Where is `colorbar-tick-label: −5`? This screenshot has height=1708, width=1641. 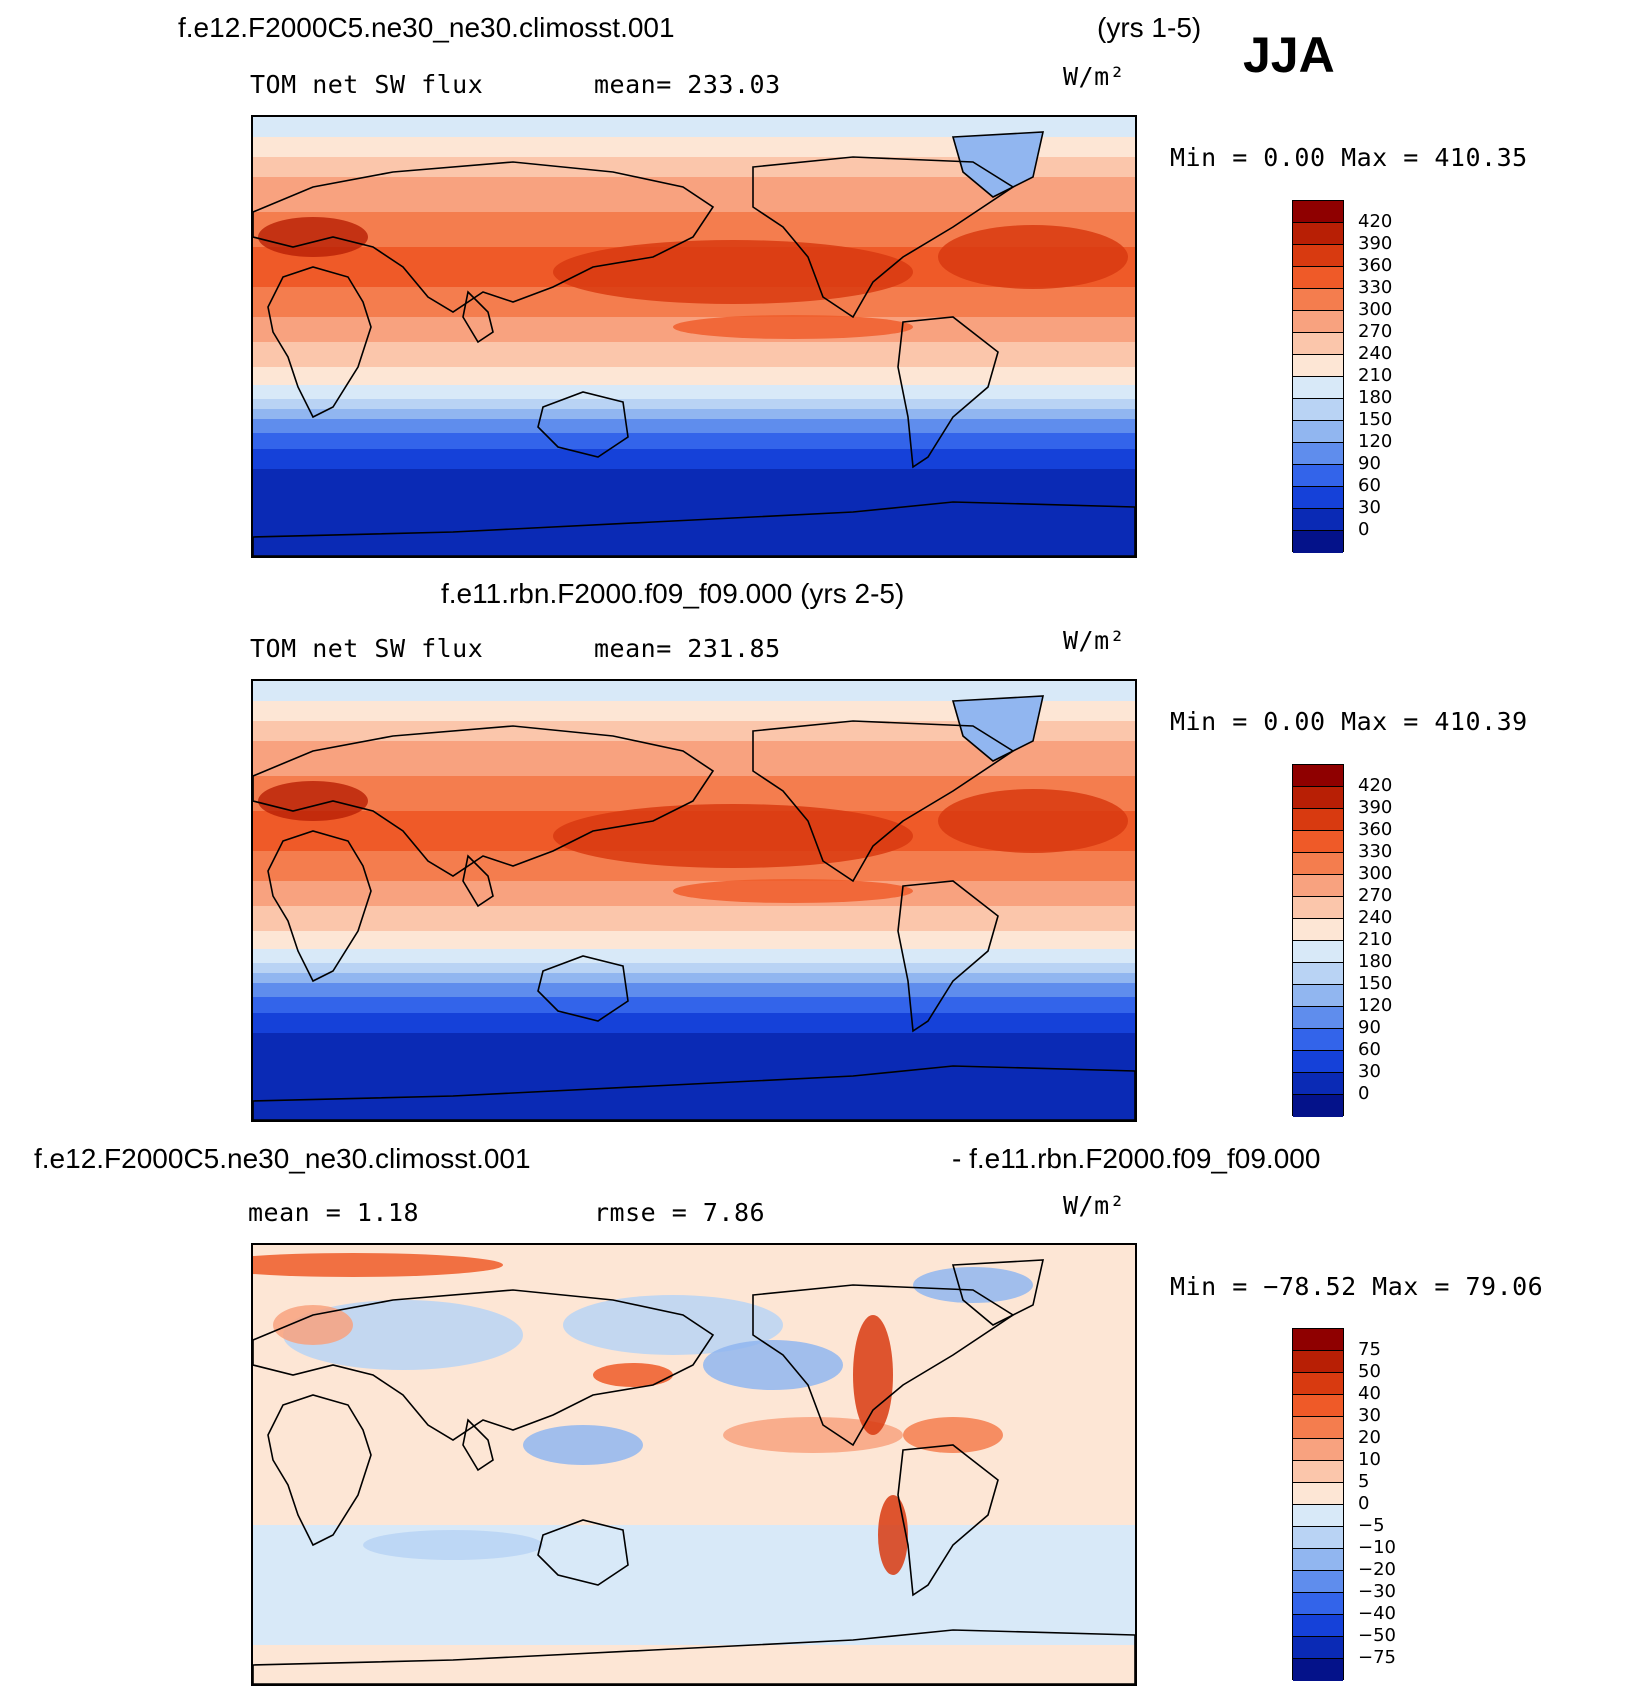
colorbar-tick-label: −5 is located at coordinates (1371, 1525).